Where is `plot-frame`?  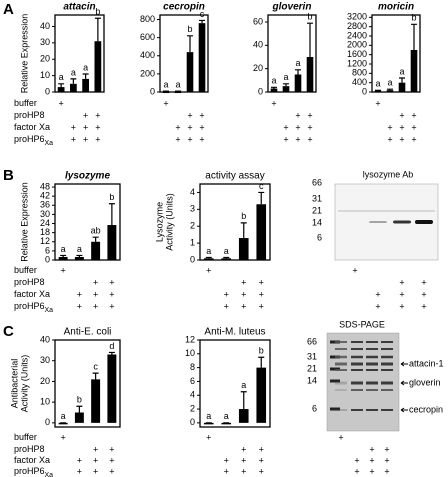 plot-frame is located at coordinates (235, 383).